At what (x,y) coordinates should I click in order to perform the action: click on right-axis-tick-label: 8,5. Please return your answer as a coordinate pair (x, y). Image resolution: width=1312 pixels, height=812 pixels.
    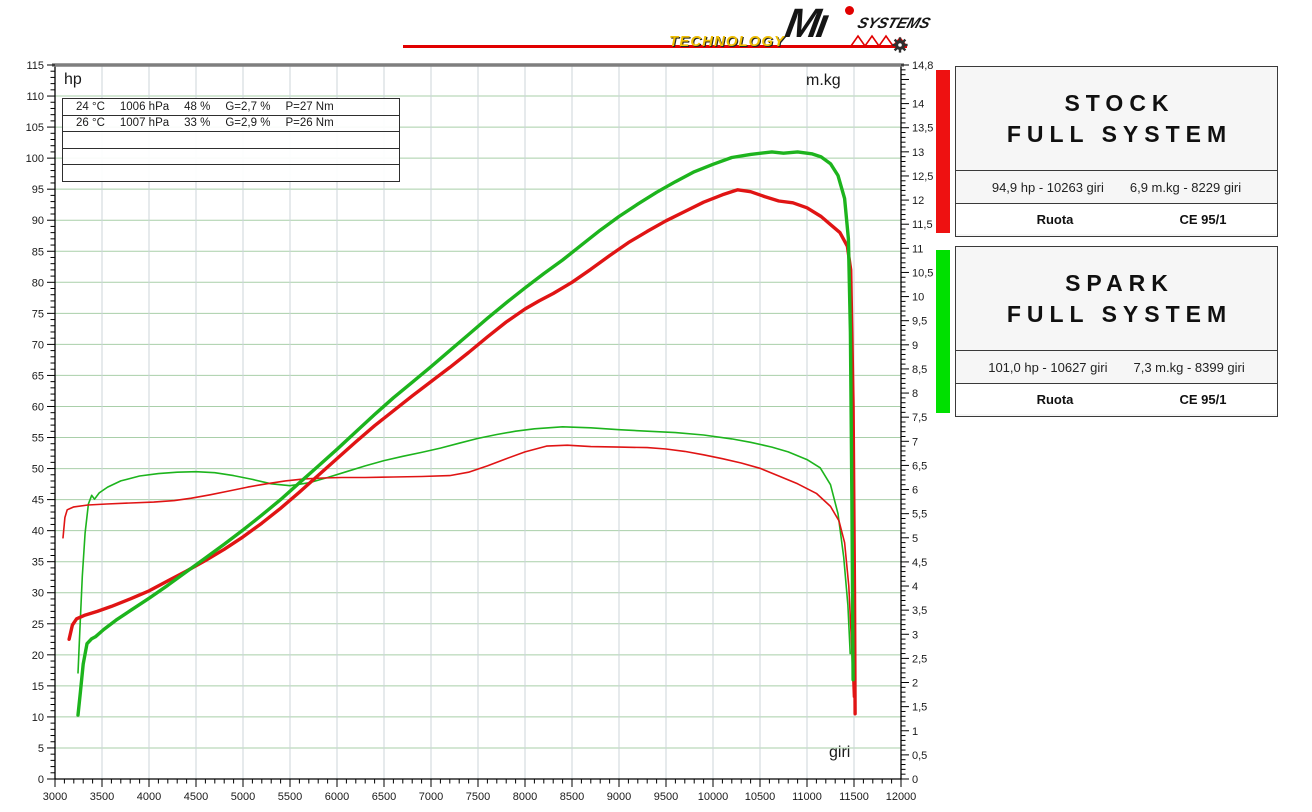
    Looking at the image, I should click on (919, 370).